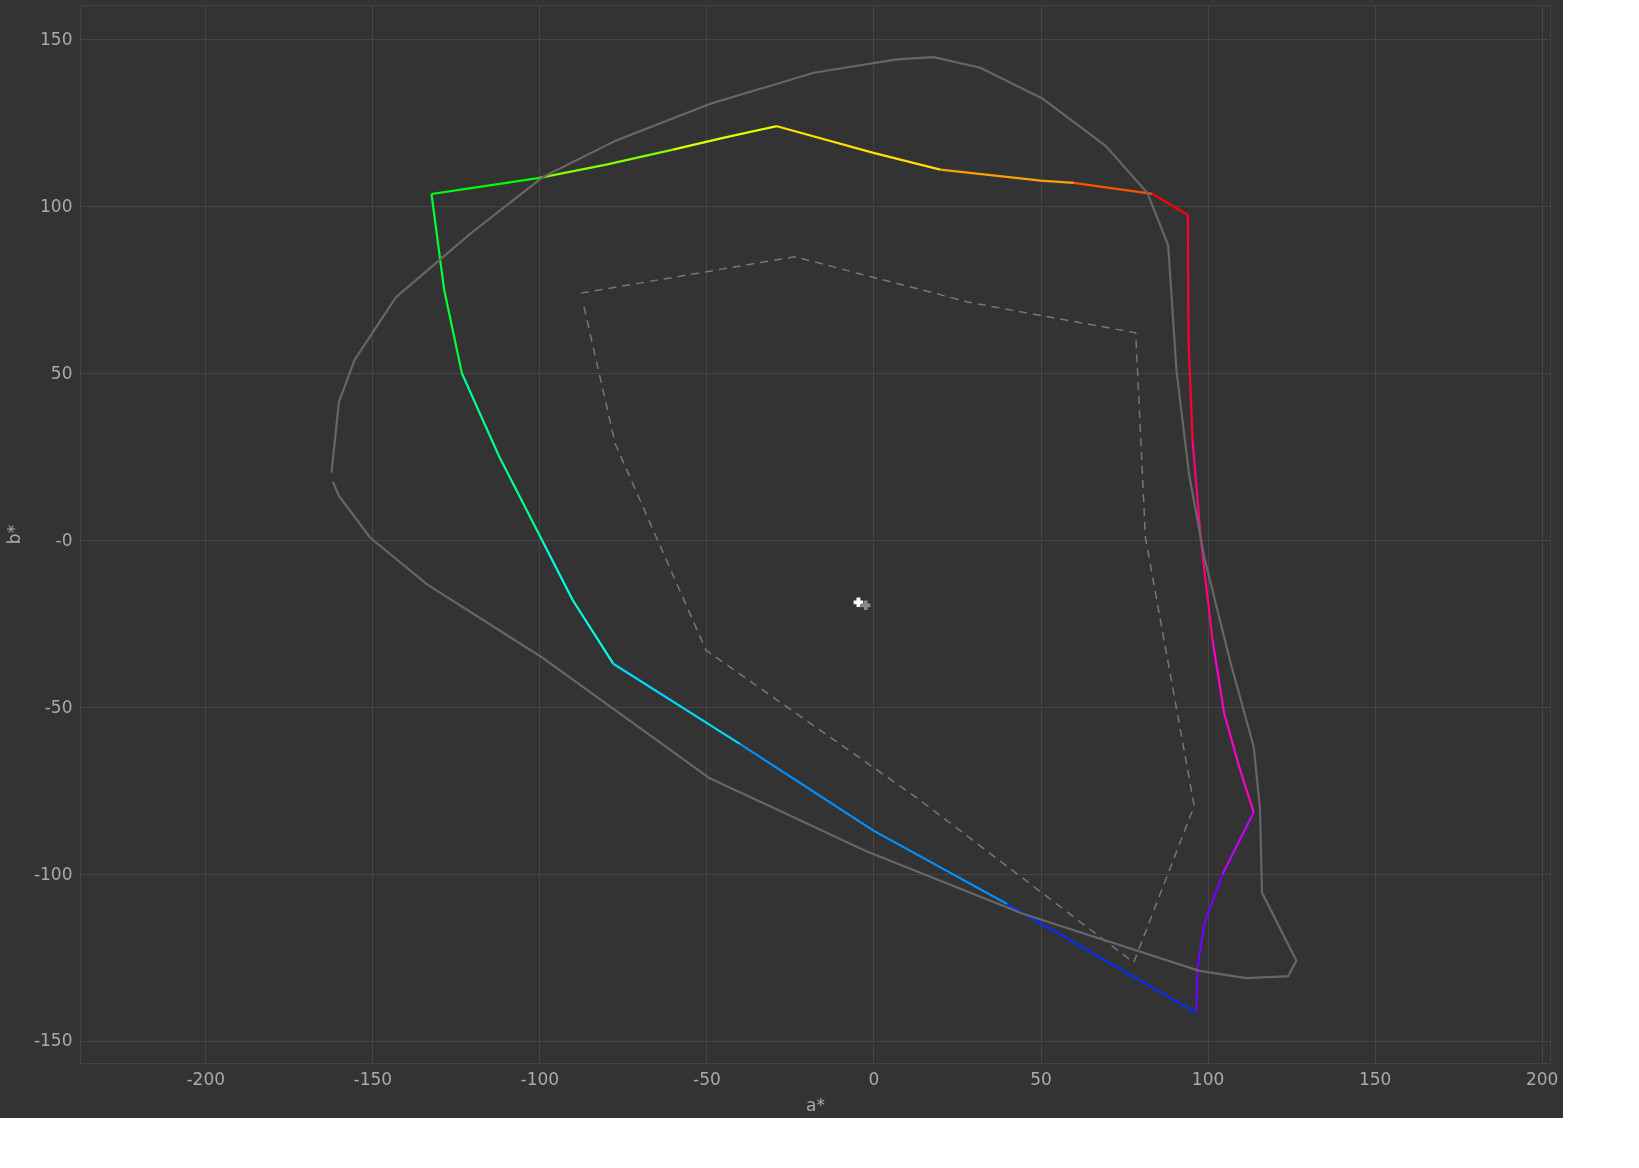  Describe the element at coordinates (874, 1078) in the screenshot. I see `x-tick-label: 0` at that location.